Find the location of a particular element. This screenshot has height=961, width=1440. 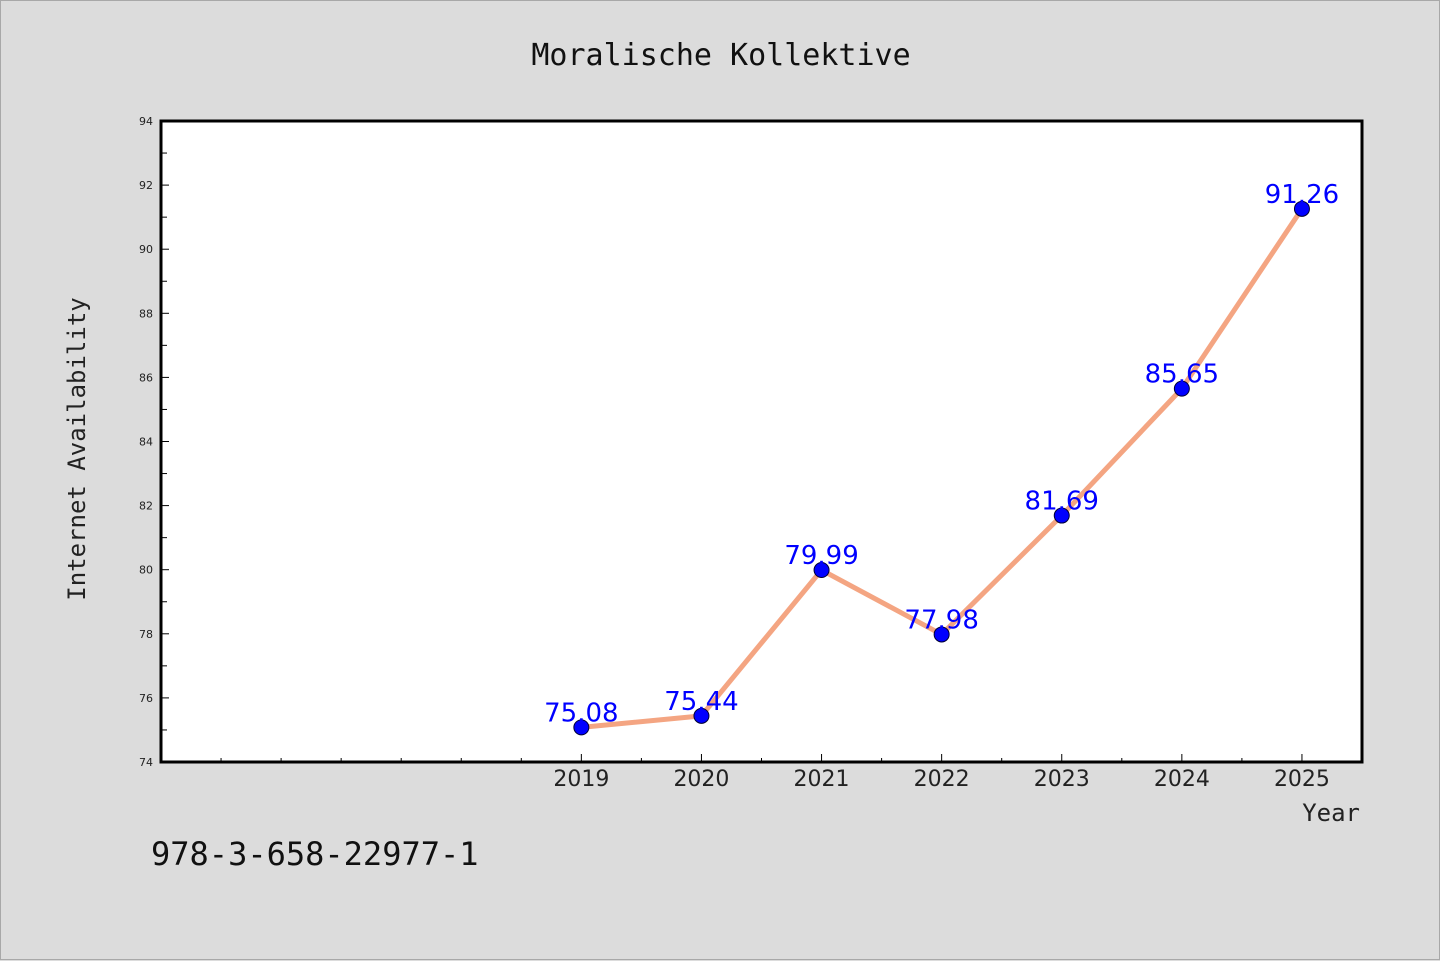

data-label: 85.65 is located at coordinates (1182, 375).